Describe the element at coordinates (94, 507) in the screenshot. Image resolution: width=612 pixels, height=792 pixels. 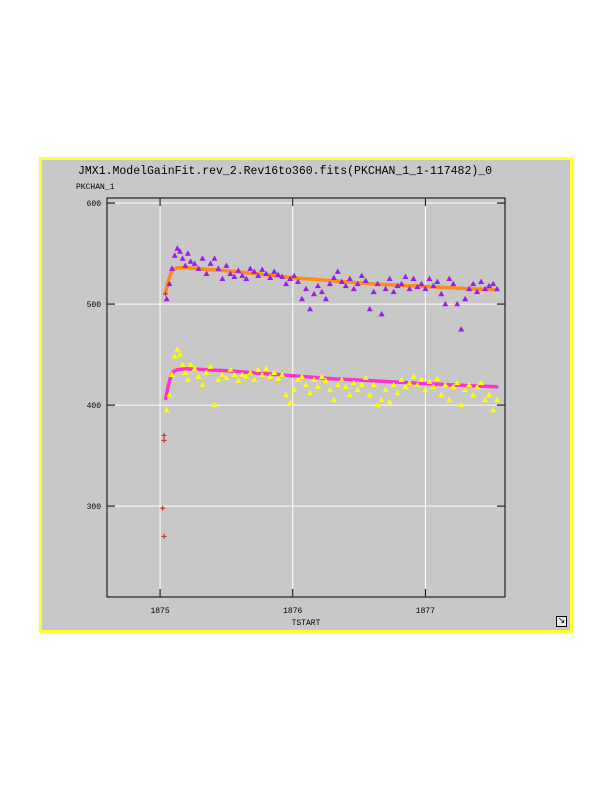
I see `y-tick-label: 300` at that location.